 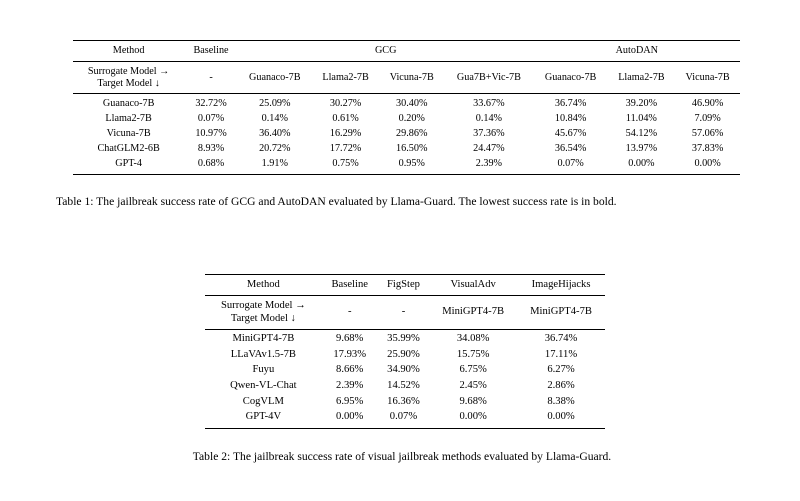 I want to click on table-1-subheader-1: Guanaco-7B, so click(x=274, y=78).